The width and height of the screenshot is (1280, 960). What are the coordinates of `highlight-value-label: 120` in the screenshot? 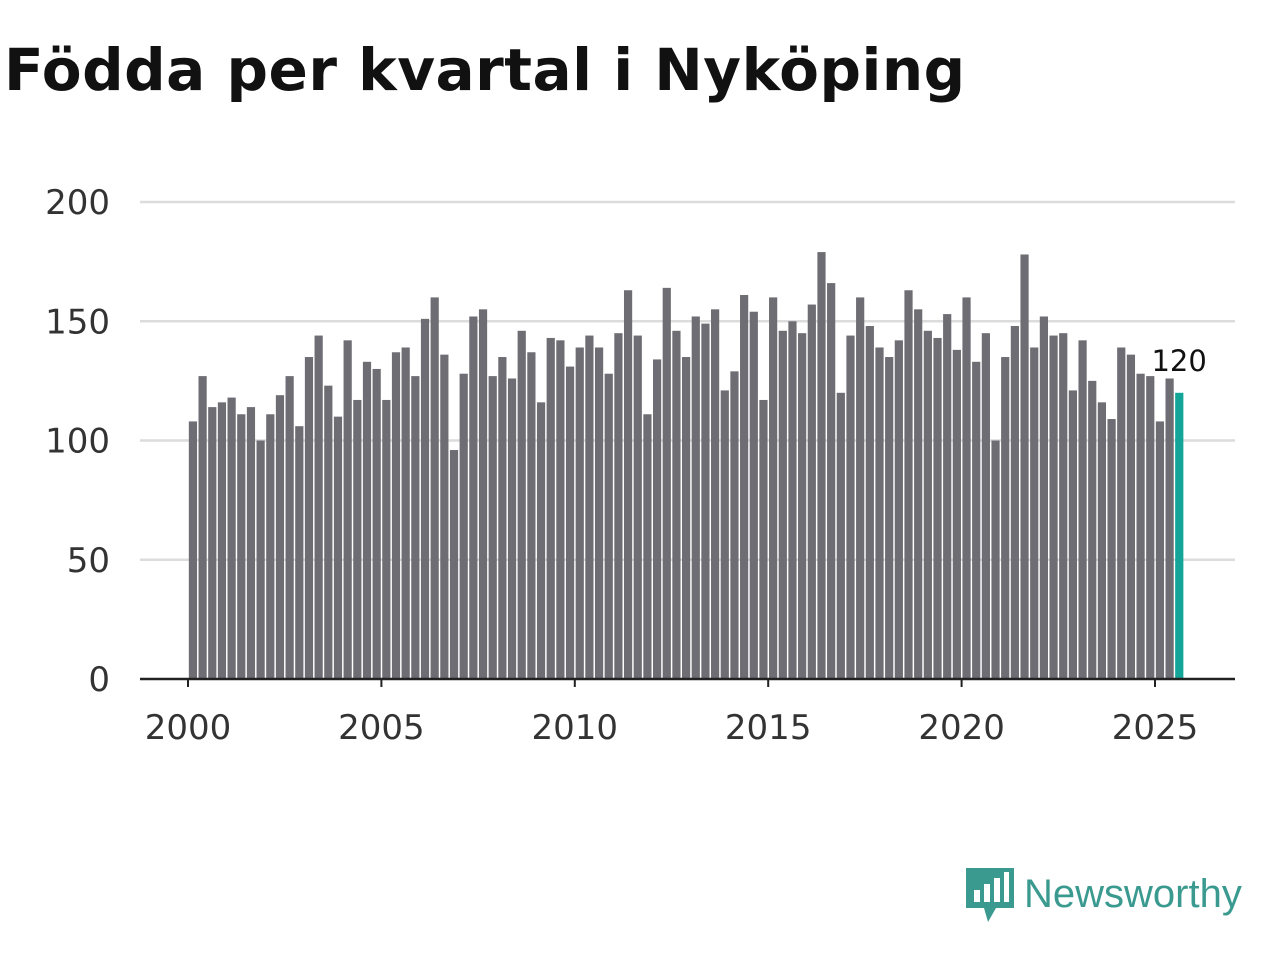 It's located at (1178, 361).